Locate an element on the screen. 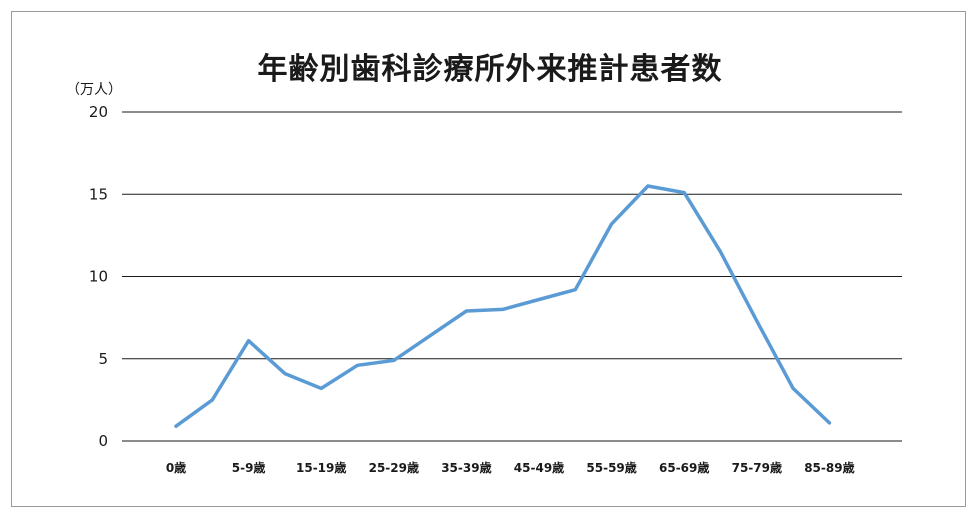 This screenshot has height=522, width=980. y-tick-labels: 0 5 10 15 20 is located at coordinates (98, 276).